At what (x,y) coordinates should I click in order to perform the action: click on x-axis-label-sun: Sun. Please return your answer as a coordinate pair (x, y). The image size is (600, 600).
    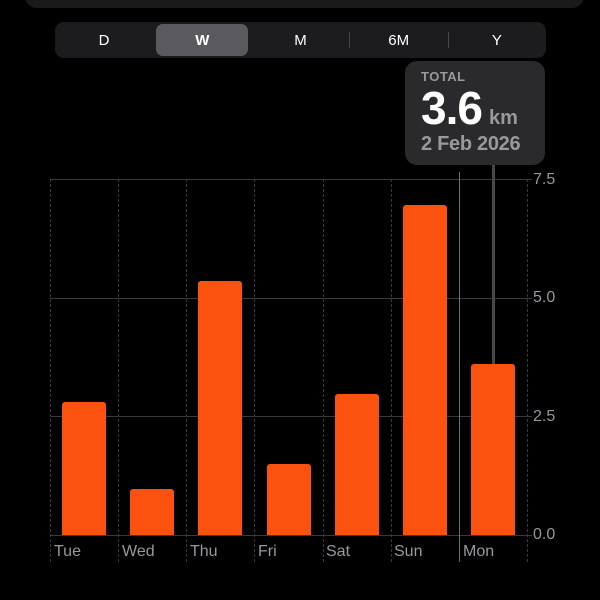
    Looking at the image, I should click on (408, 551).